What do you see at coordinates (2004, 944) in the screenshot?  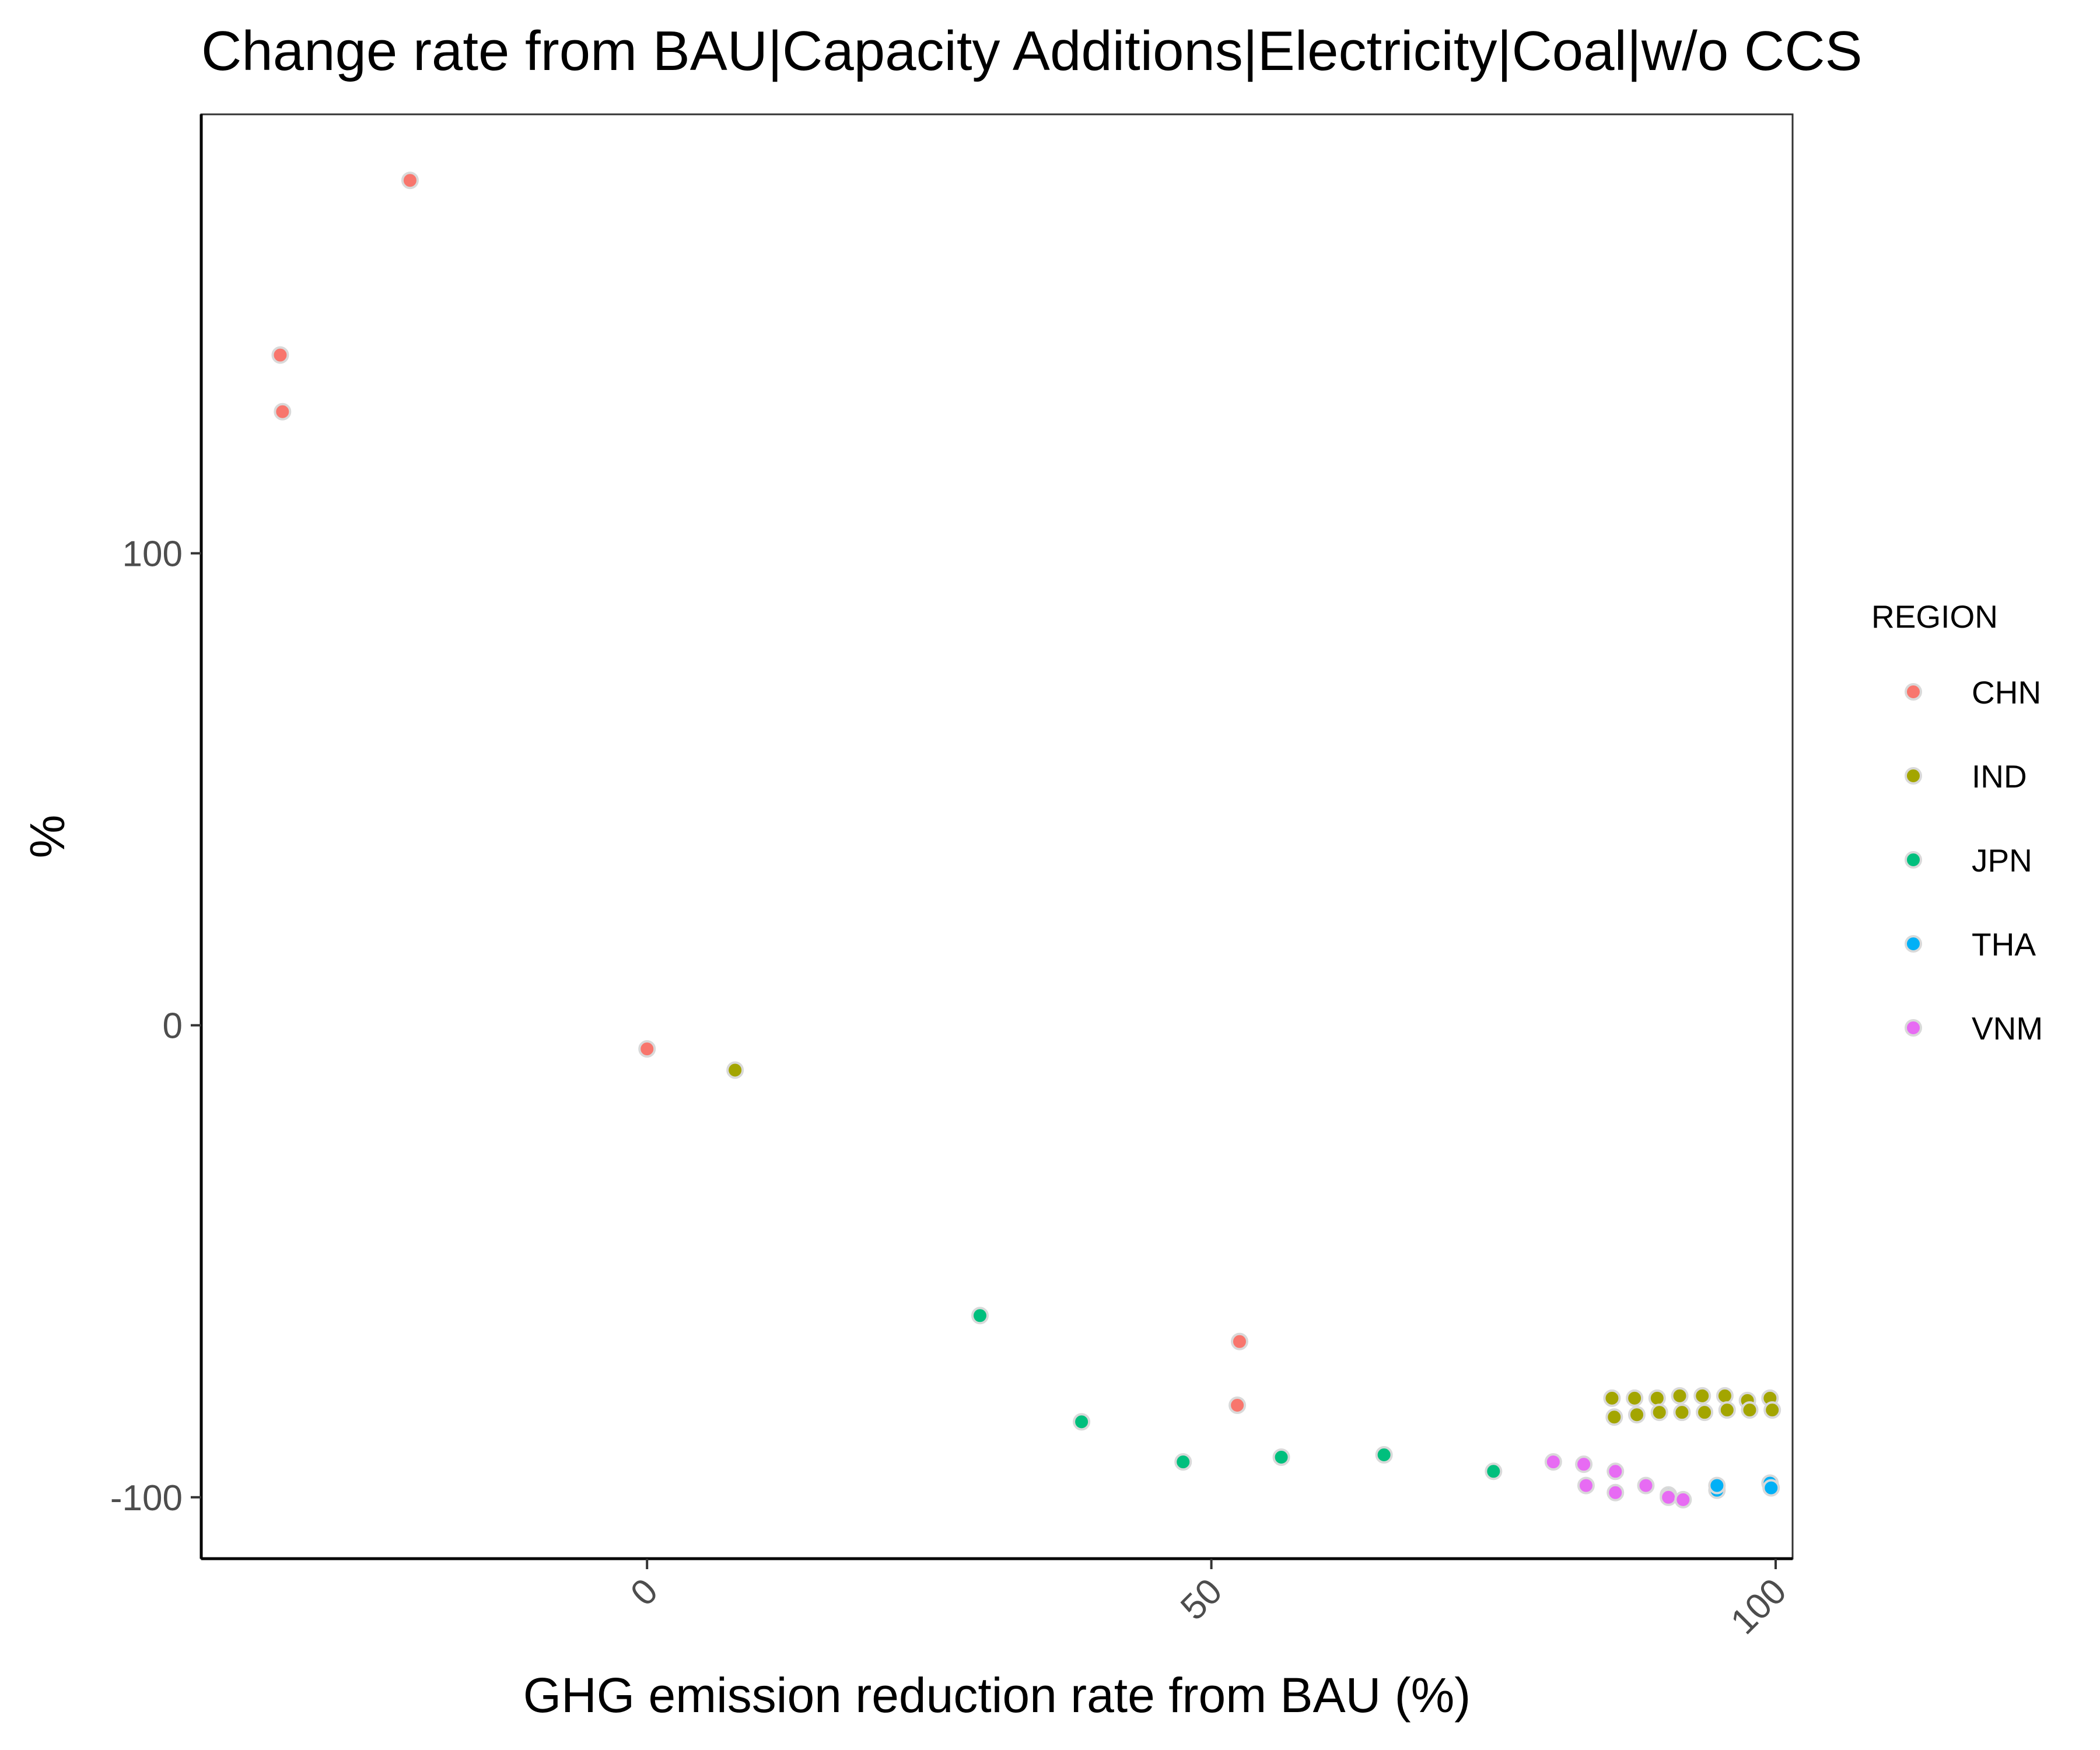 I see `legend-label-tha: THA` at bounding box center [2004, 944].